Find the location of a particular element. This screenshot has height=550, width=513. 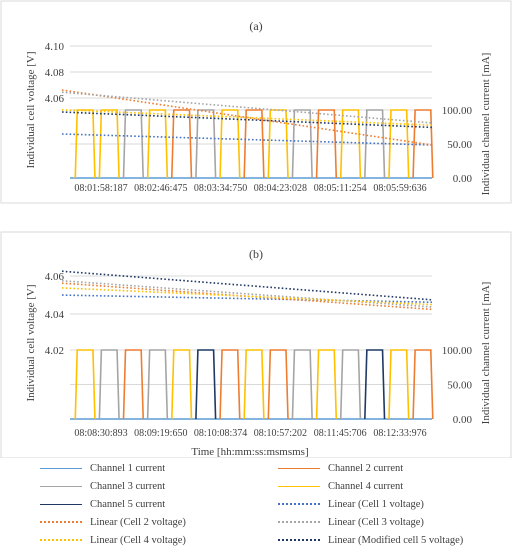

legend-label: Linear (Cell 4 voltage) is located at coordinates (138, 540).